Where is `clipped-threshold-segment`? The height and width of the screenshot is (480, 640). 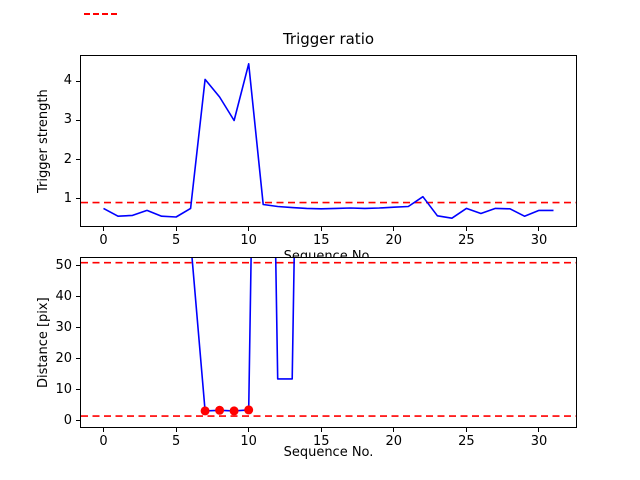 clipped-threshold-segment is located at coordinates (100, 14).